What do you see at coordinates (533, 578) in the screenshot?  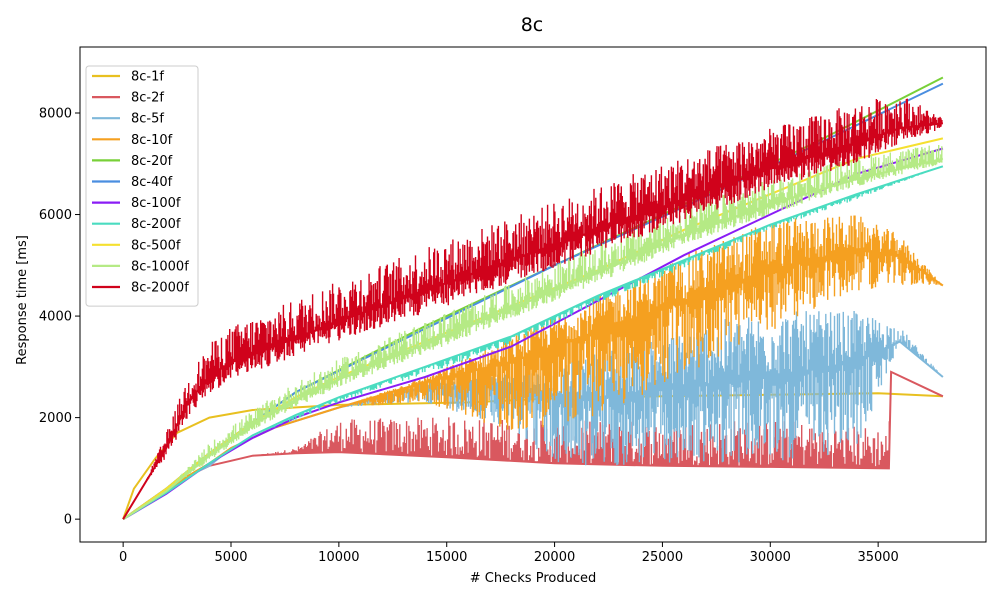 I see `x-axis-label: # Checks Produced` at bounding box center [533, 578].